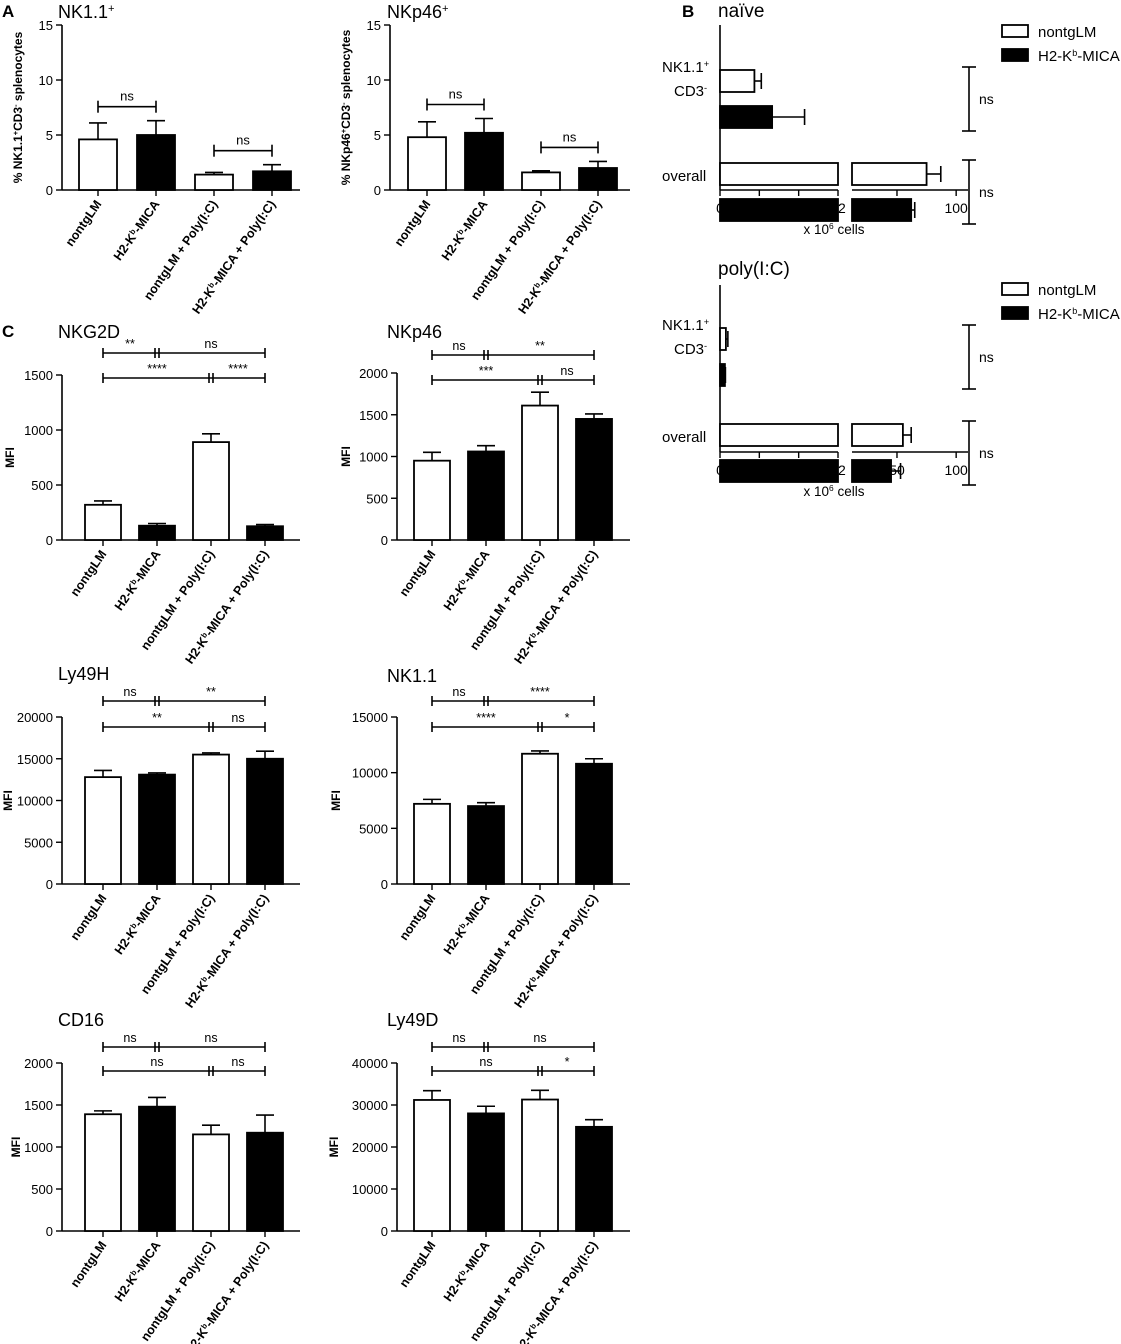 The height and width of the screenshot is (1344, 1121). I want to click on chart-title: NKG2D, so click(89, 332).